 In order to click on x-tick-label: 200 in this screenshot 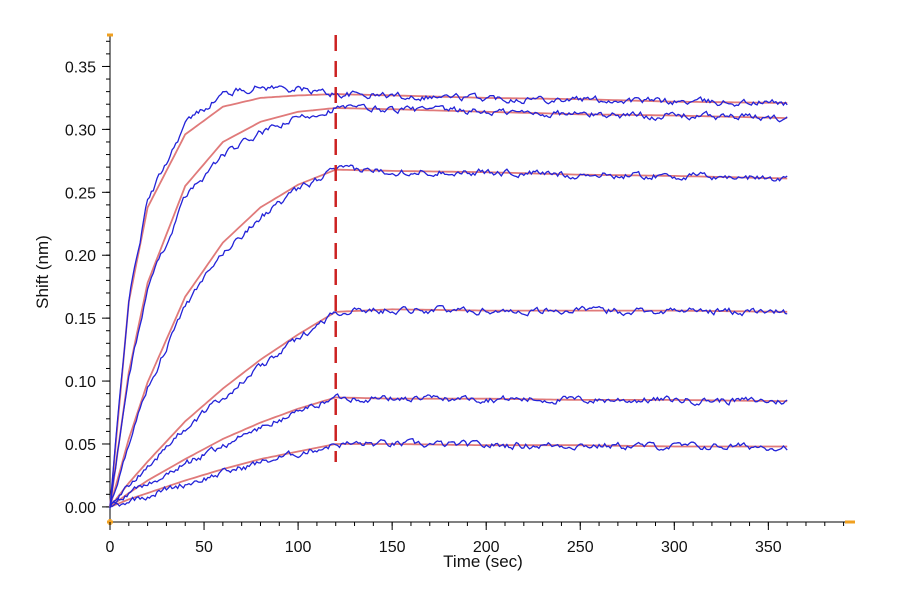, I will do `click(486, 547)`.